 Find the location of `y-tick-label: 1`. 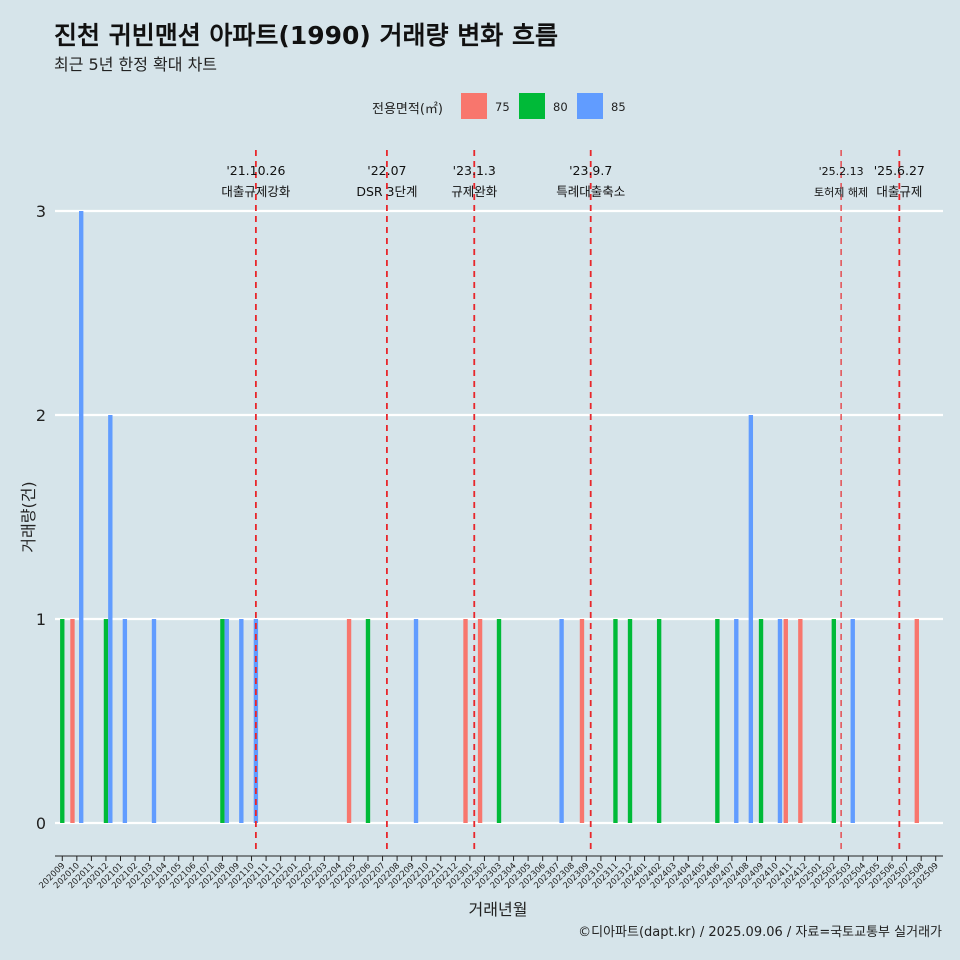

y-tick-label: 1 is located at coordinates (41, 619).